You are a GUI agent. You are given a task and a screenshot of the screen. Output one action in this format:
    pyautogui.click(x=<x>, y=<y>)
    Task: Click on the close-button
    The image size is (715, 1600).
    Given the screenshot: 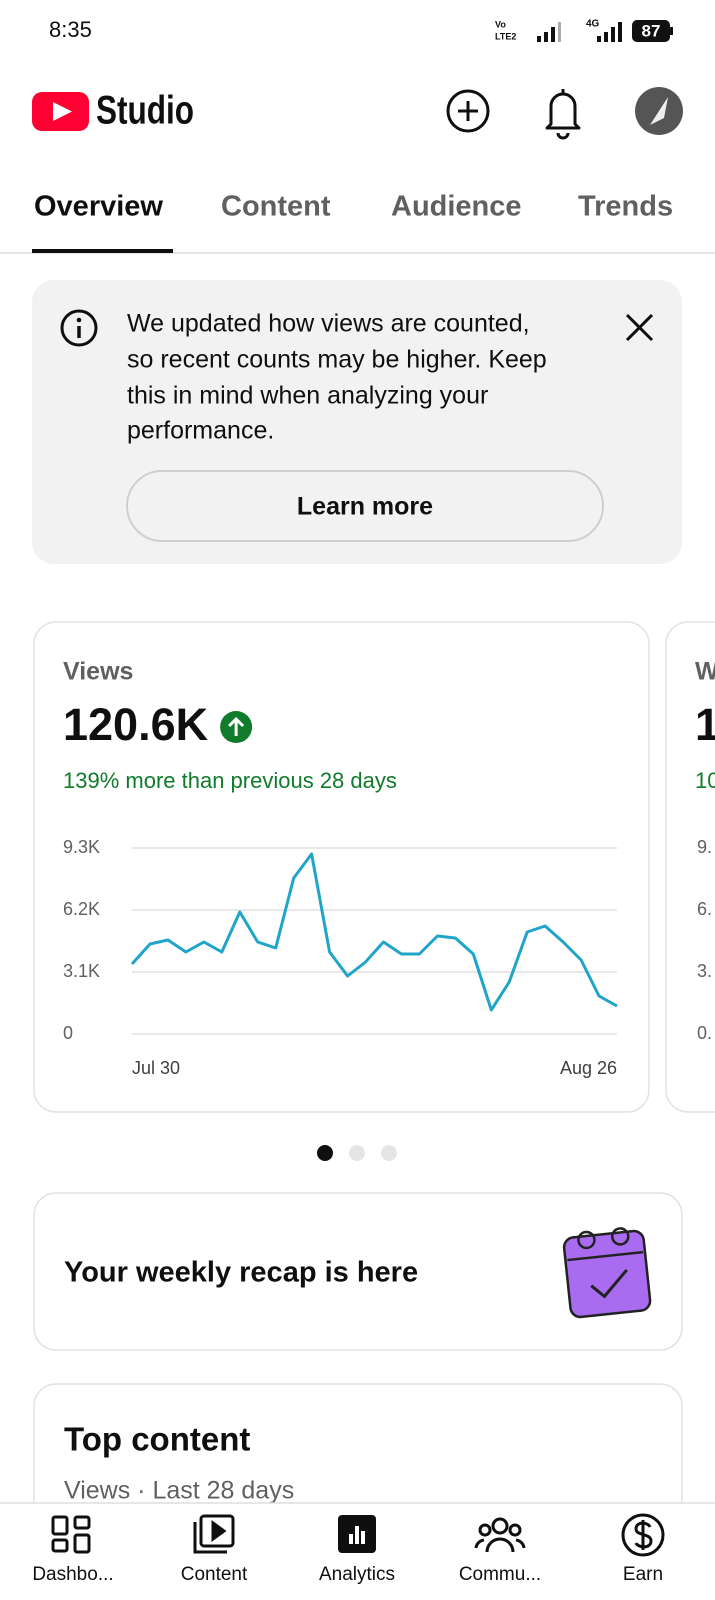 What is the action you would take?
    pyautogui.click(x=639, y=327)
    